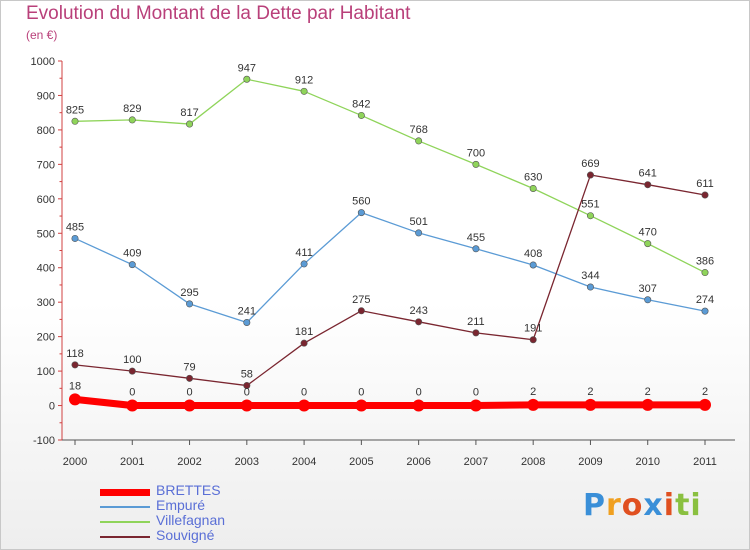 The width and height of the screenshot is (750, 550). Describe the element at coordinates (188, 490) in the screenshot. I see `legend-label: BRETTES` at that location.